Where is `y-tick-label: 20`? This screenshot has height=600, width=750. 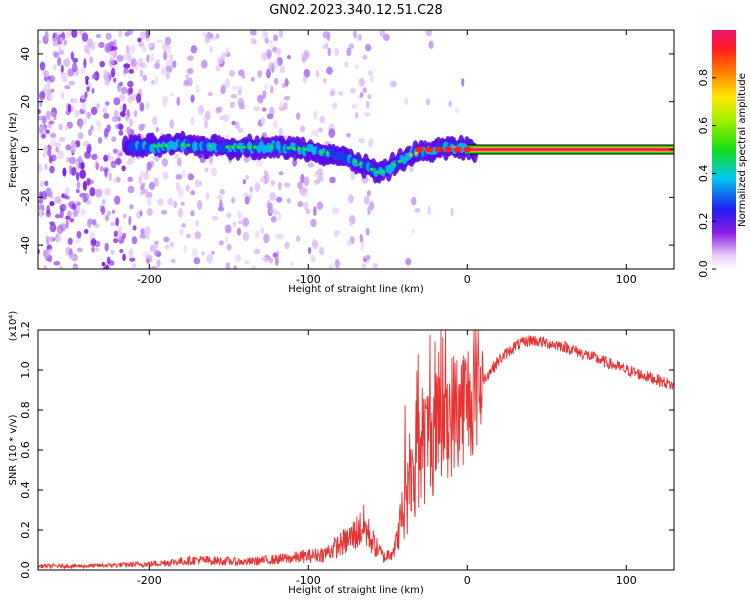 y-tick-label: 20 is located at coordinates (25, 102).